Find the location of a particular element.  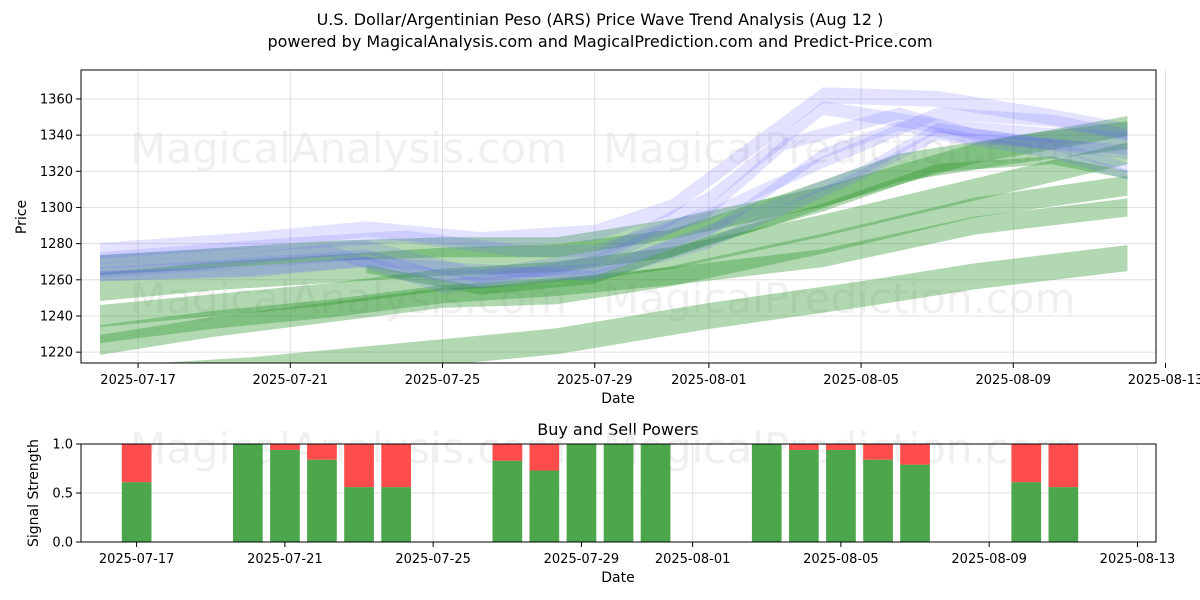

bottom-y-ticks: 0.0 0.5 1.0 is located at coordinates (66, 494).